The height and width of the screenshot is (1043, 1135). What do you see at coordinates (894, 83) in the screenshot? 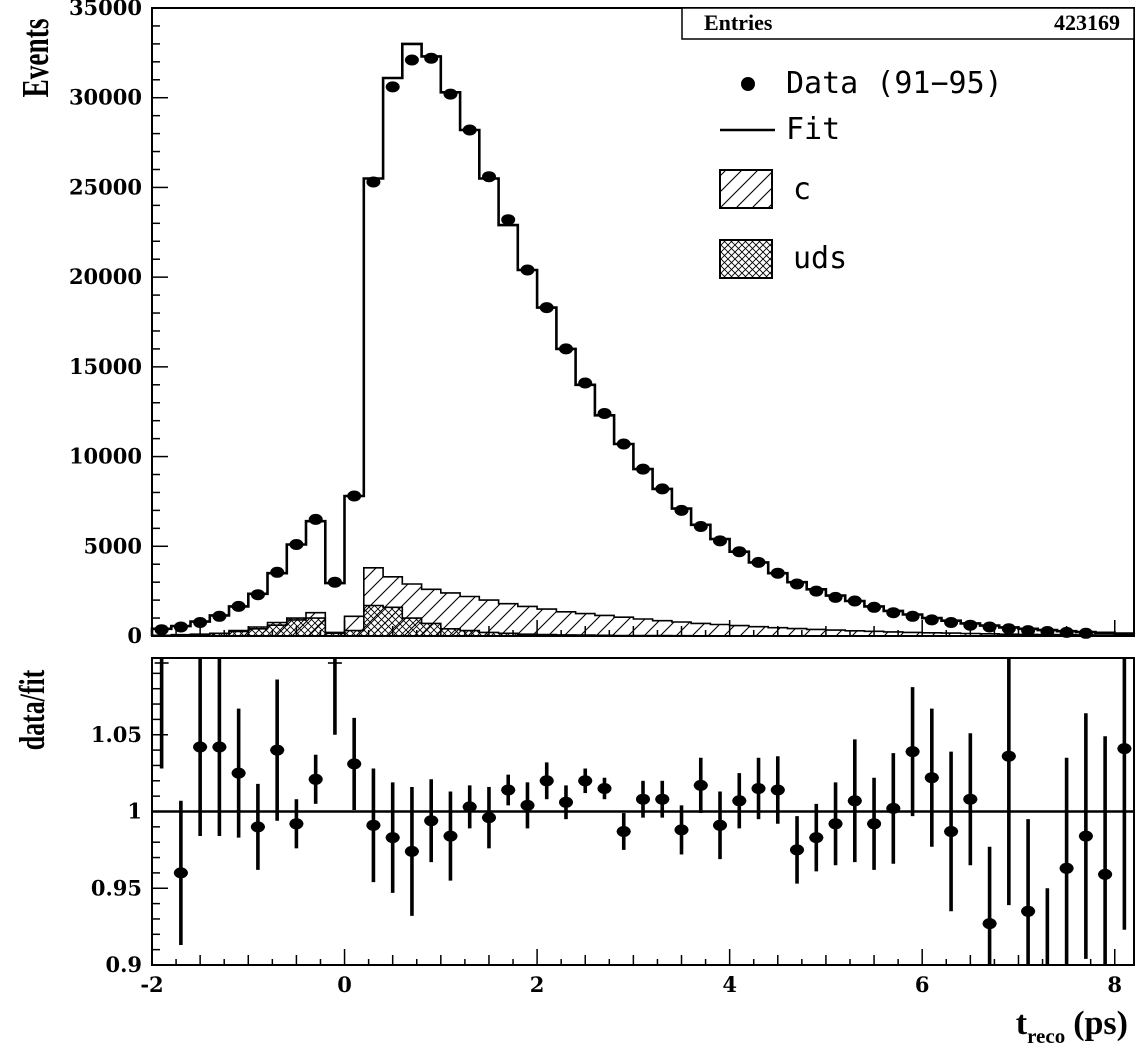
I see `legend-label-data: Data (91−95)` at bounding box center [894, 83].